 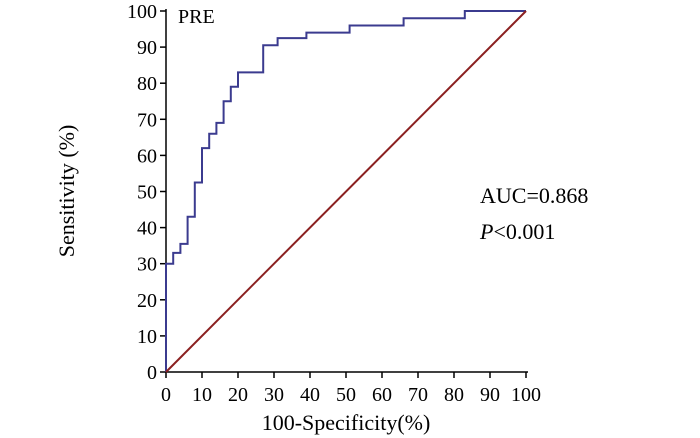 I want to click on x-tick-label: 80, so click(x=454, y=395).